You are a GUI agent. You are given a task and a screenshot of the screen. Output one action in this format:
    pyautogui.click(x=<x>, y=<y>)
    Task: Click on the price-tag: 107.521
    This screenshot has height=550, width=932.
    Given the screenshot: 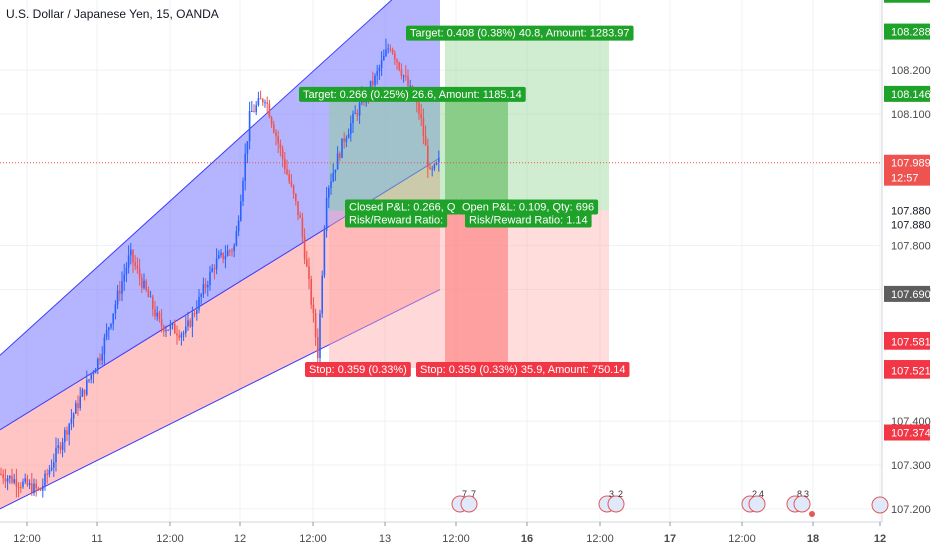 What is the action you would take?
    pyautogui.click(x=911, y=372)
    